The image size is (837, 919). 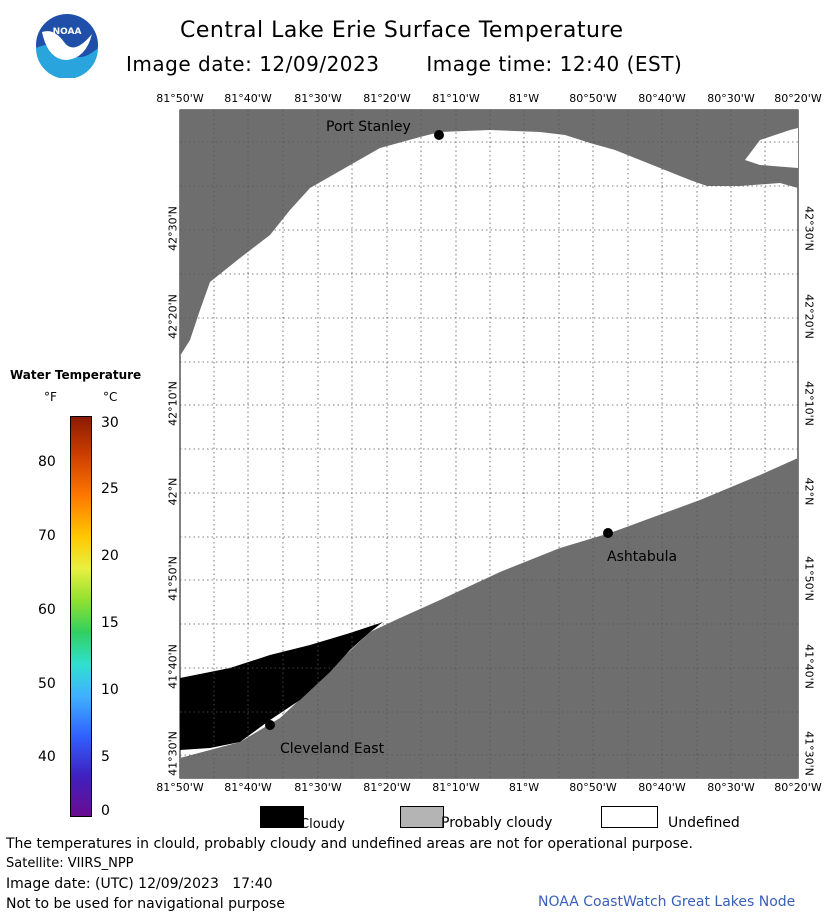 What do you see at coordinates (593, 787) in the screenshot?
I see `lon-tick-bottom: 80°50'W` at bounding box center [593, 787].